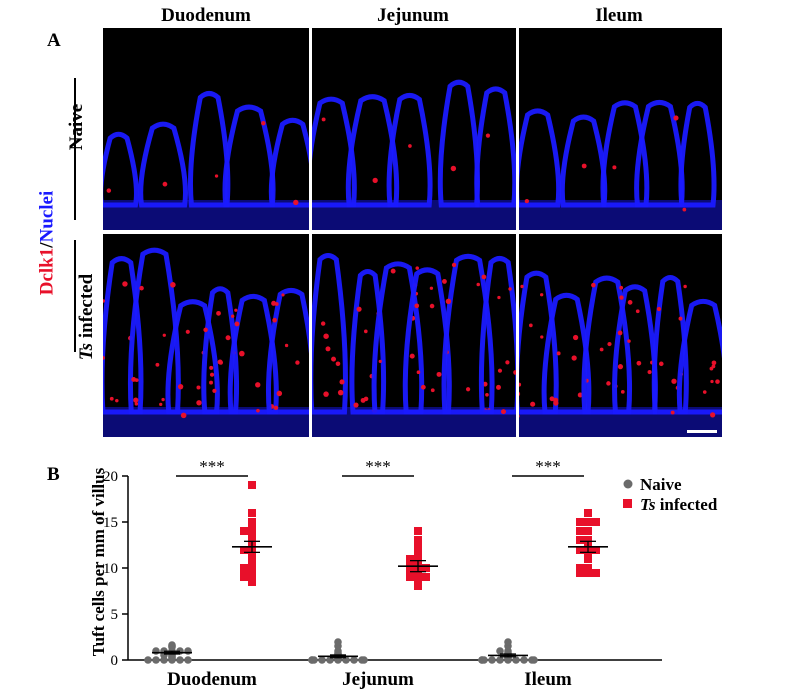 This screenshot has width=799, height=696. Describe the element at coordinates (627, 503) in the screenshot. I see `legend-marker-infected` at that location.